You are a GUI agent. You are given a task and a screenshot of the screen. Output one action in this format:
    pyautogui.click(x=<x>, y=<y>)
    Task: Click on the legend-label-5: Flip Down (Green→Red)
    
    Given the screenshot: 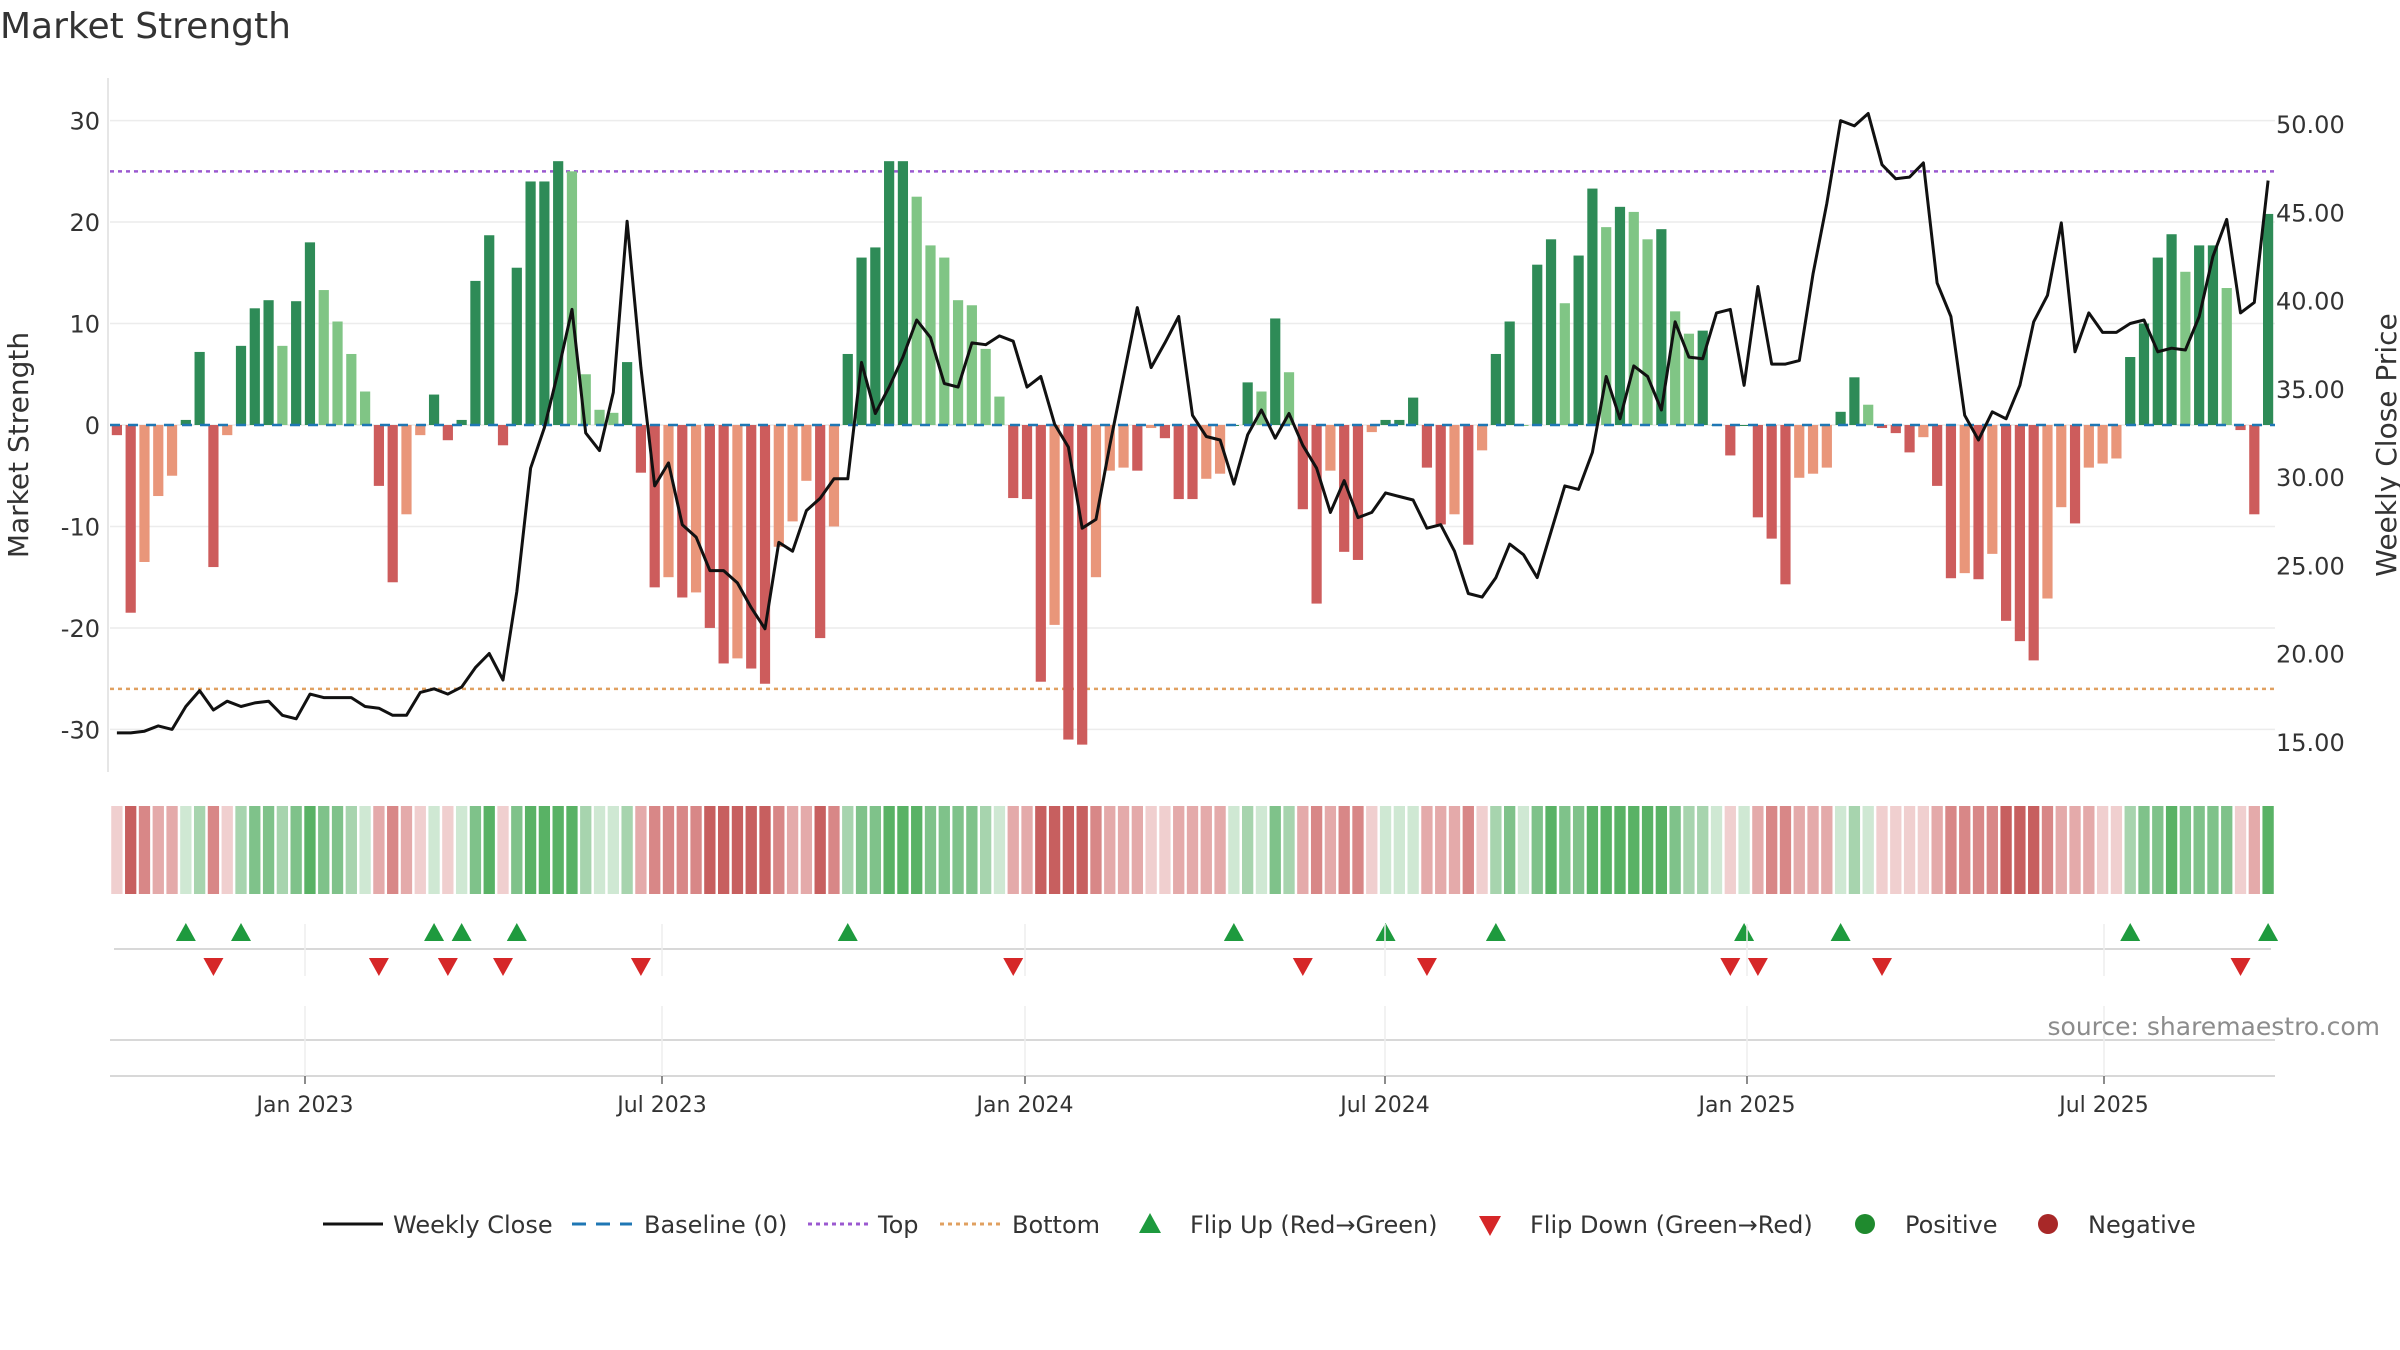 What is the action you would take?
    pyautogui.click(x=1671, y=1225)
    